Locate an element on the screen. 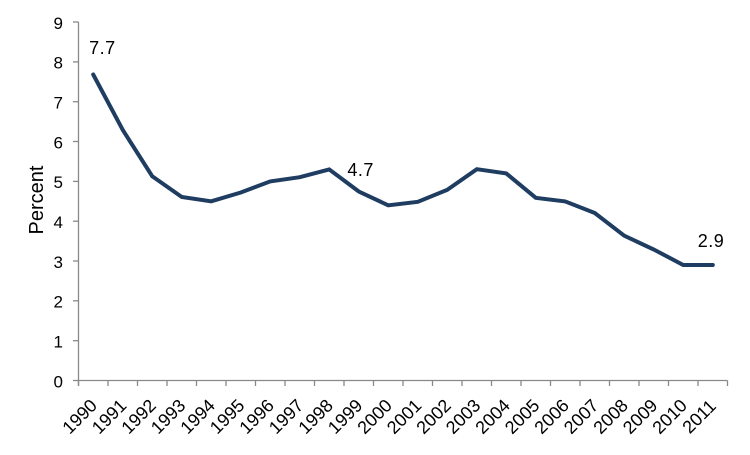 The width and height of the screenshot is (750, 455). svg-text: 2.9 is located at coordinates (711, 241).